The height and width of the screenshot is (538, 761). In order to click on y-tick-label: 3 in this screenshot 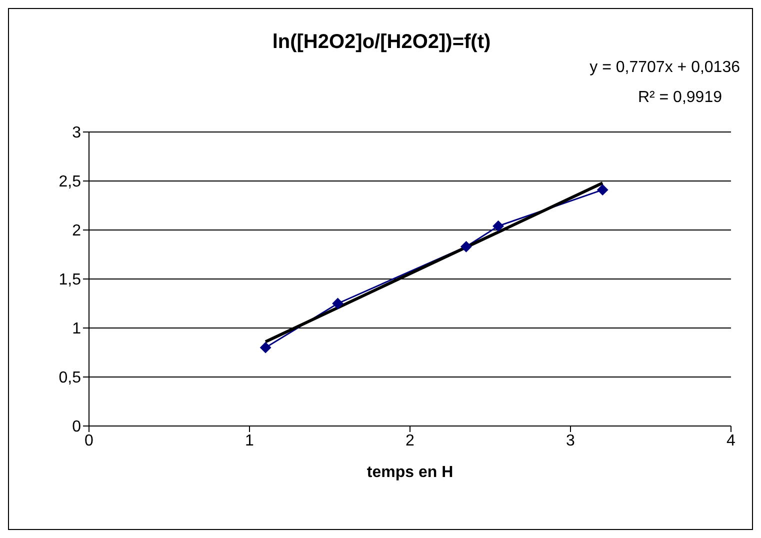, I will do `click(77, 133)`.